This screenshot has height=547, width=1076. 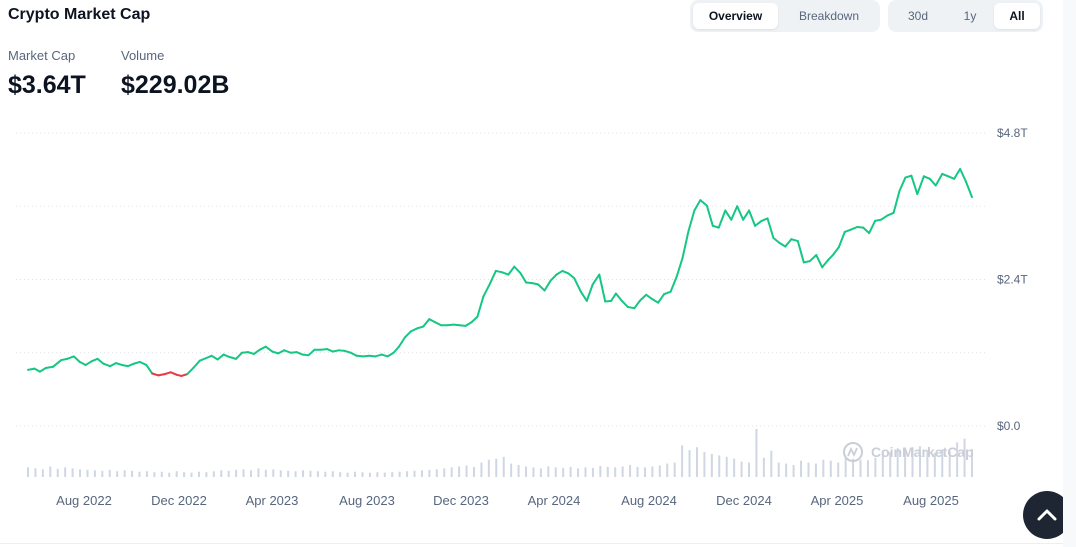 I want to click on range-toggle: 30d 1y All, so click(x=965, y=16).